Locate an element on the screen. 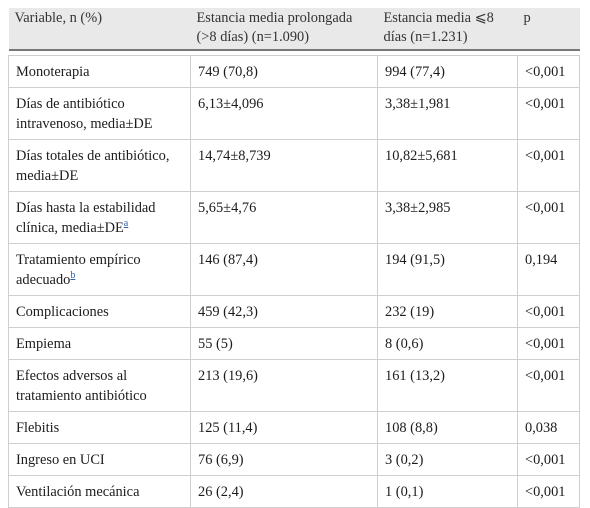 The width and height of the screenshot is (590, 508). variable-label: Tratamiento empírico adecuado is located at coordinates (78, 270).